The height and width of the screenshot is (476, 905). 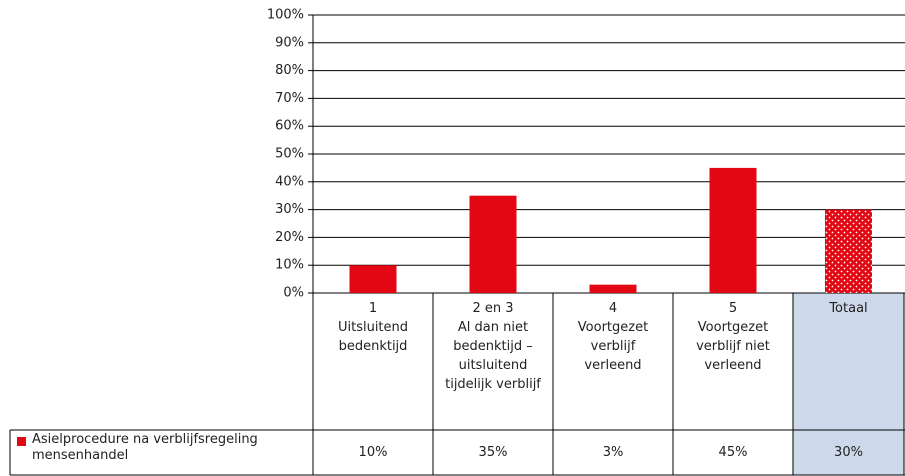 I want to click on y-tick-label: 80%, so click(x=289, y=70).